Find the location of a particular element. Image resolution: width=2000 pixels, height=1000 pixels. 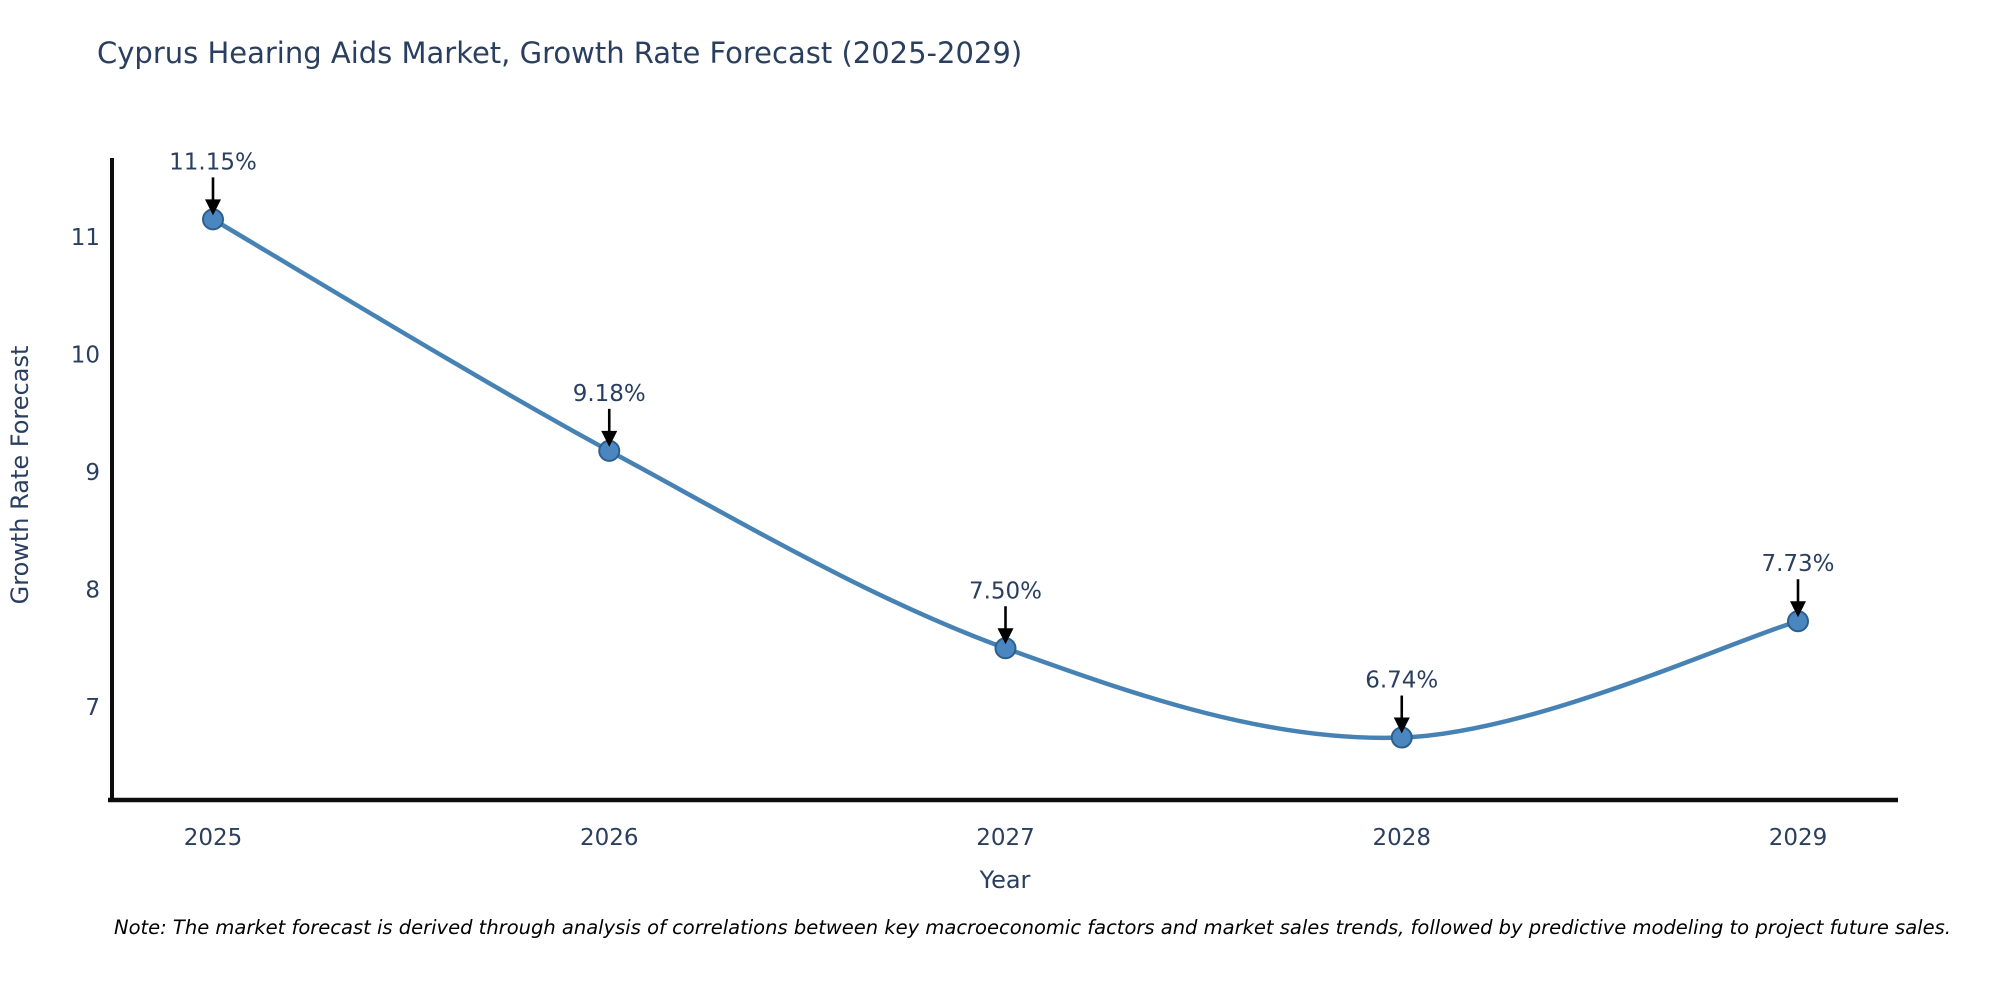

point-value-label: 6.74% is located at coordinates (1401, 681).